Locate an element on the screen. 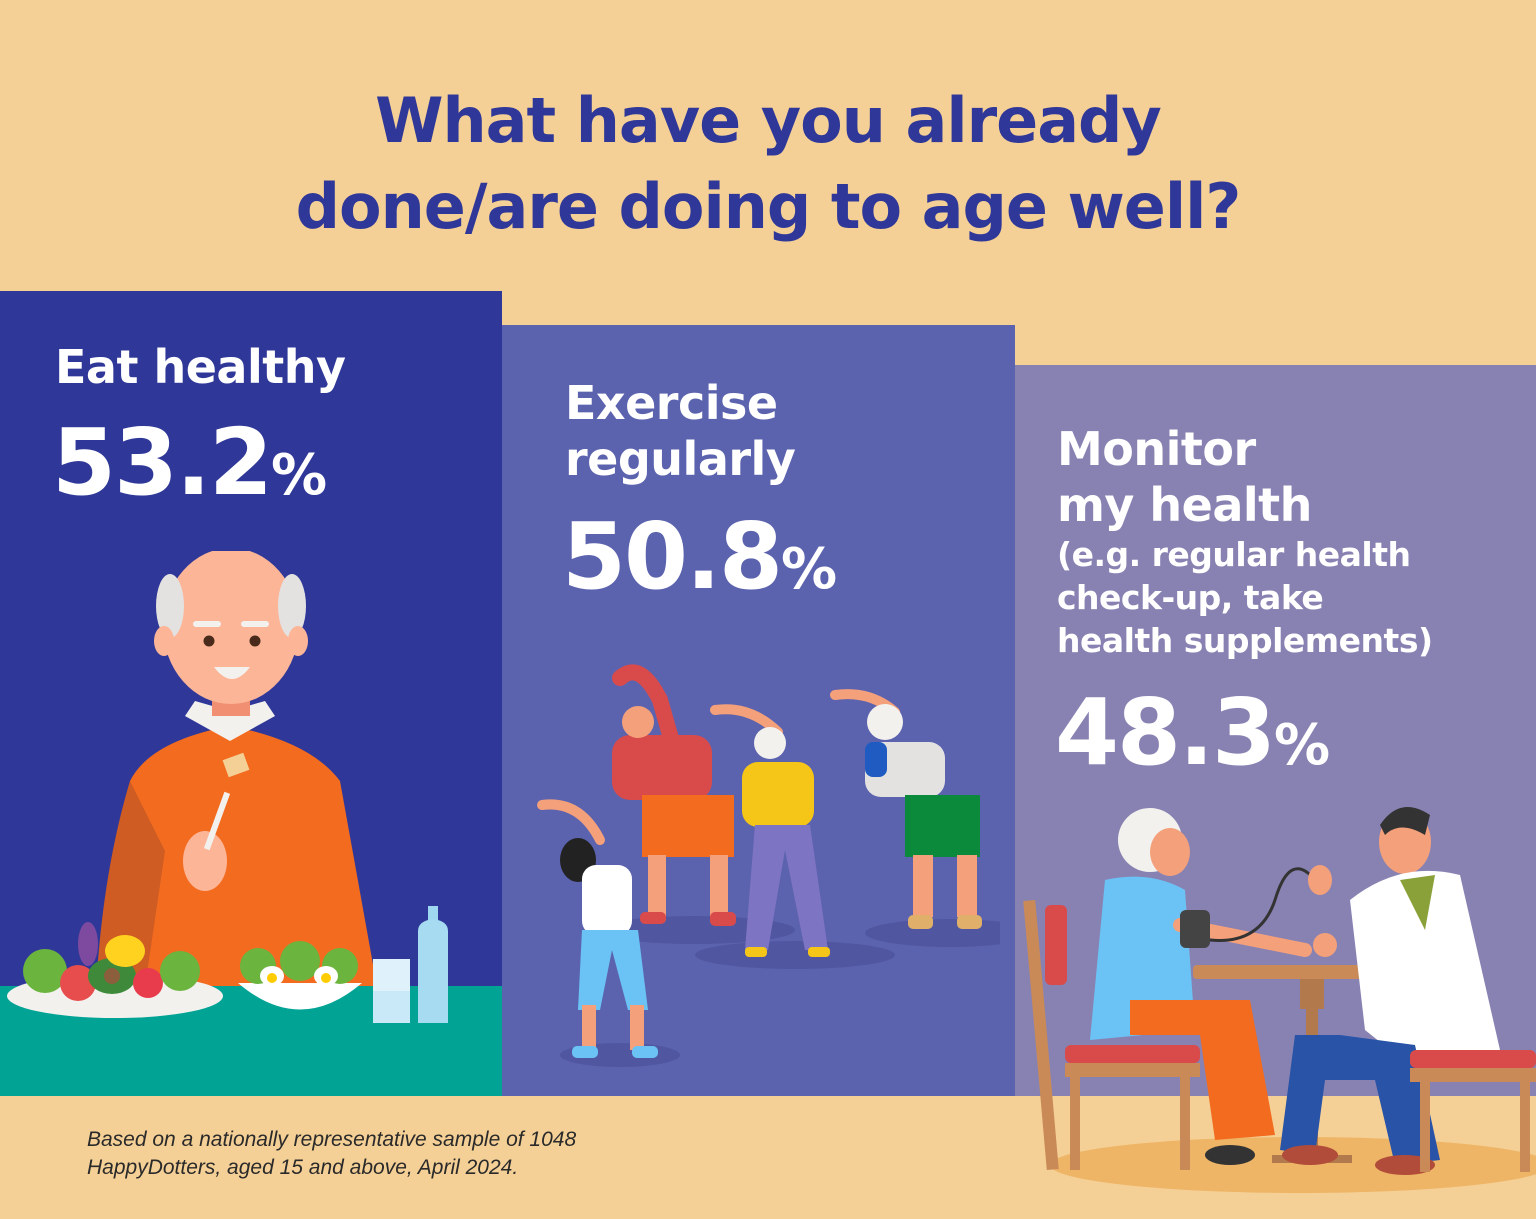  bar-sublabel-line-2: check-up, take is located at coordinates (1190, 597).